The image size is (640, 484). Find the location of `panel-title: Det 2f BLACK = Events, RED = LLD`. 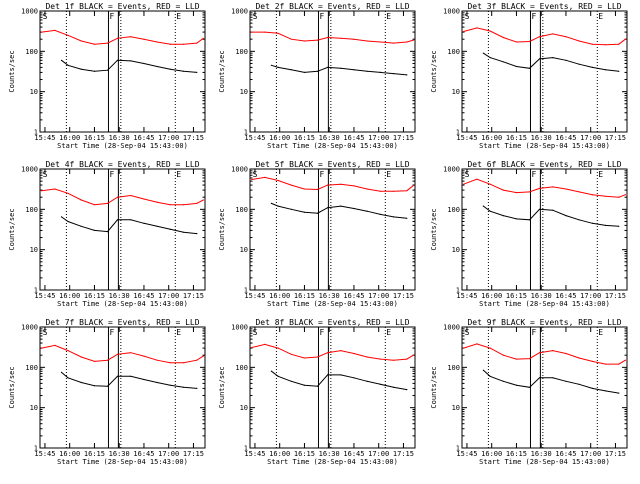

panel-title: Det 2f BLACK = Events, RED = LLD is located at coordinates (332, 6).